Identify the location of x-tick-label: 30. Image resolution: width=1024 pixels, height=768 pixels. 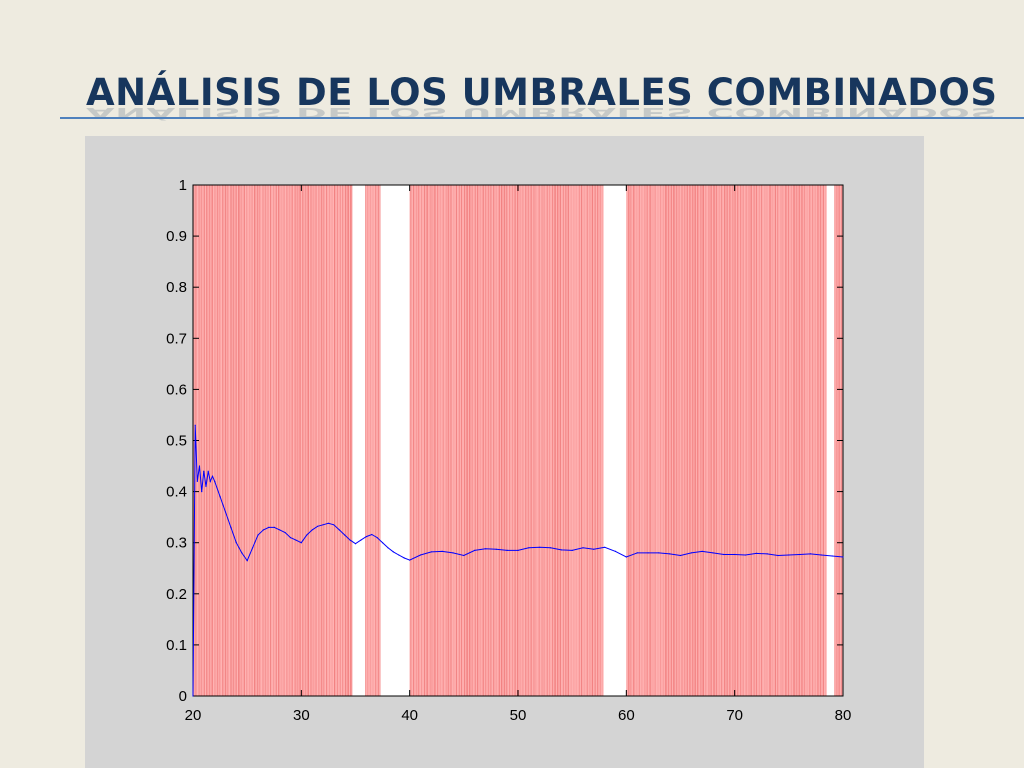
(301, 715).